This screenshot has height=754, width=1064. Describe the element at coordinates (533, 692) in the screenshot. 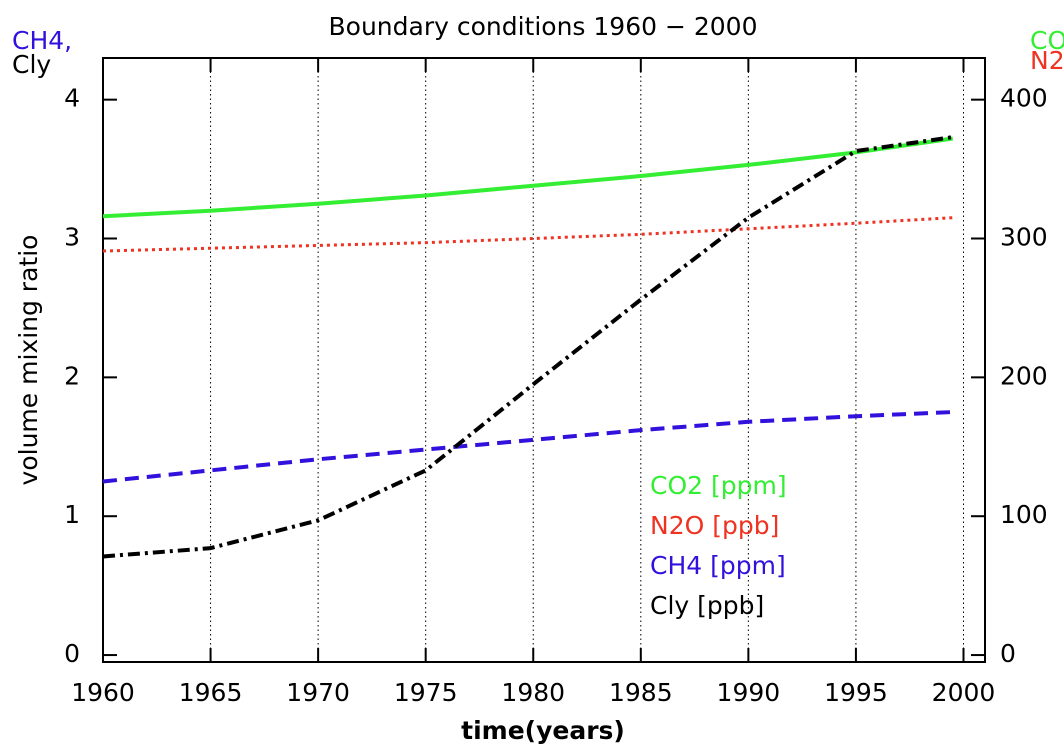

I see `x-tick-label: 1980` at that location.